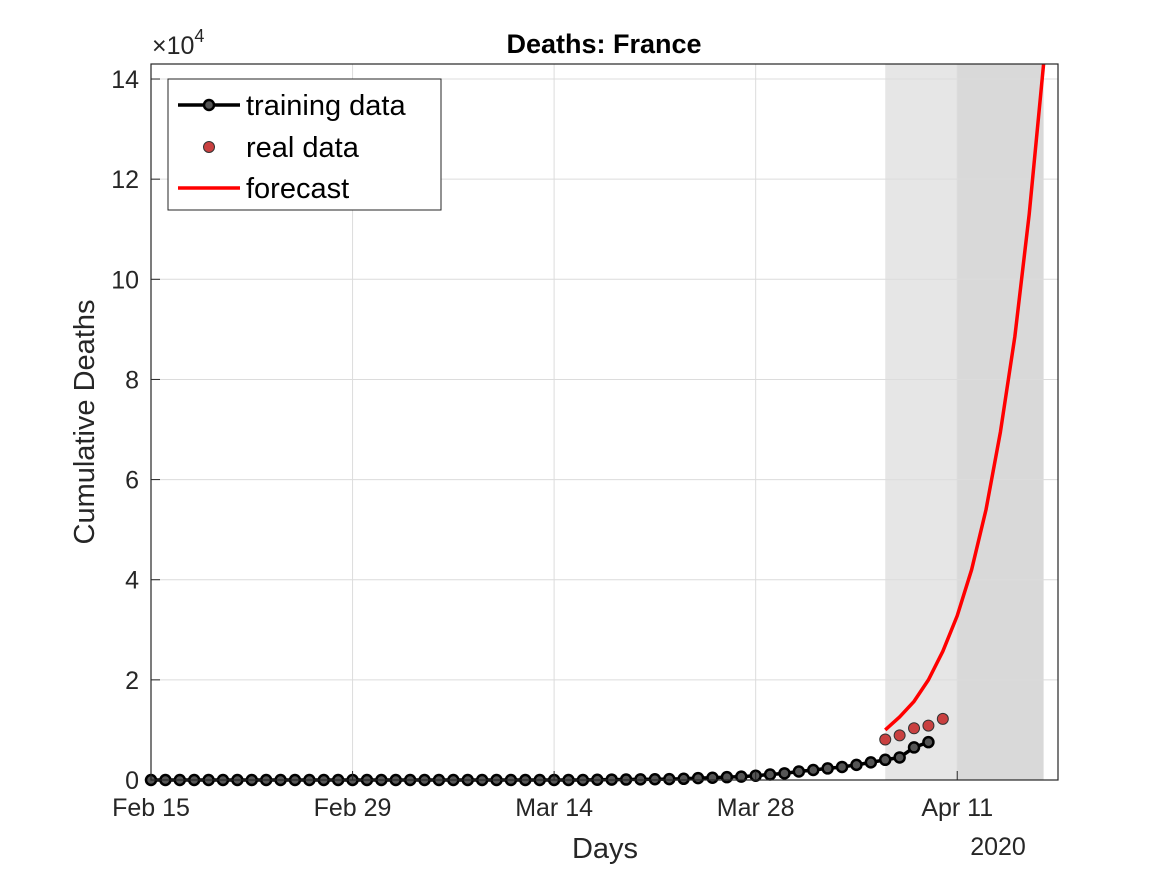  I want to click on legend-marker-real, so click(209, 147).